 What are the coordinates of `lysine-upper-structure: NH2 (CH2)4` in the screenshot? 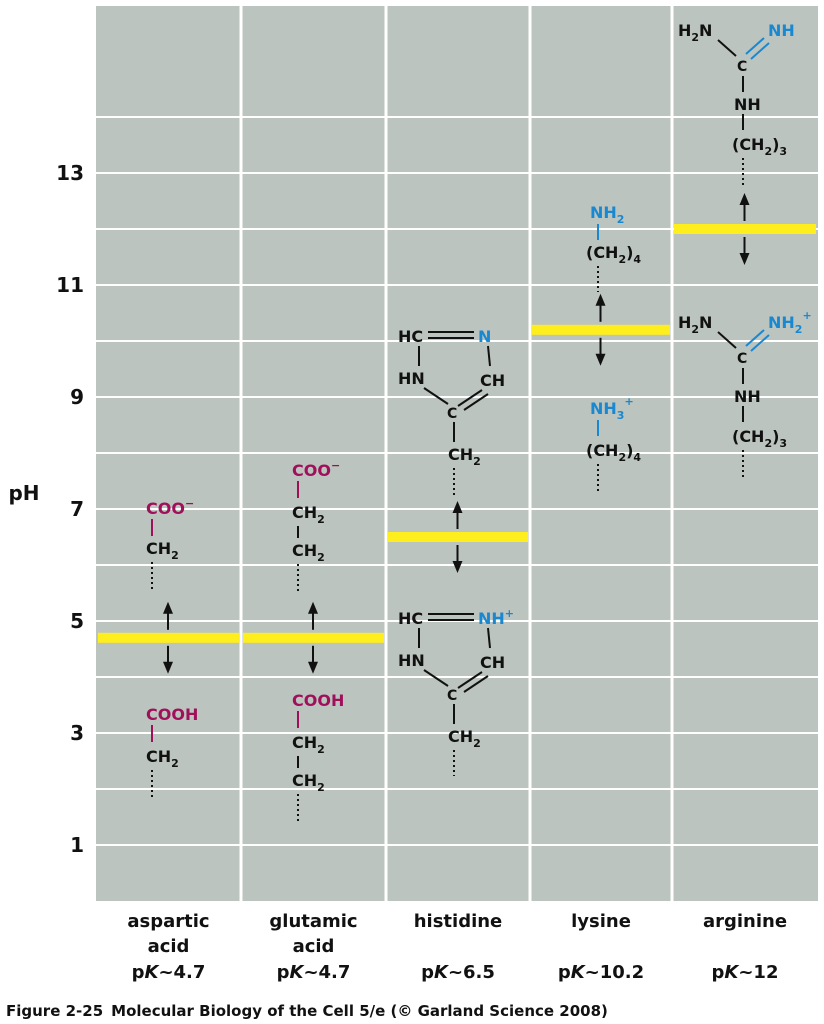 It's located at (613, 247).